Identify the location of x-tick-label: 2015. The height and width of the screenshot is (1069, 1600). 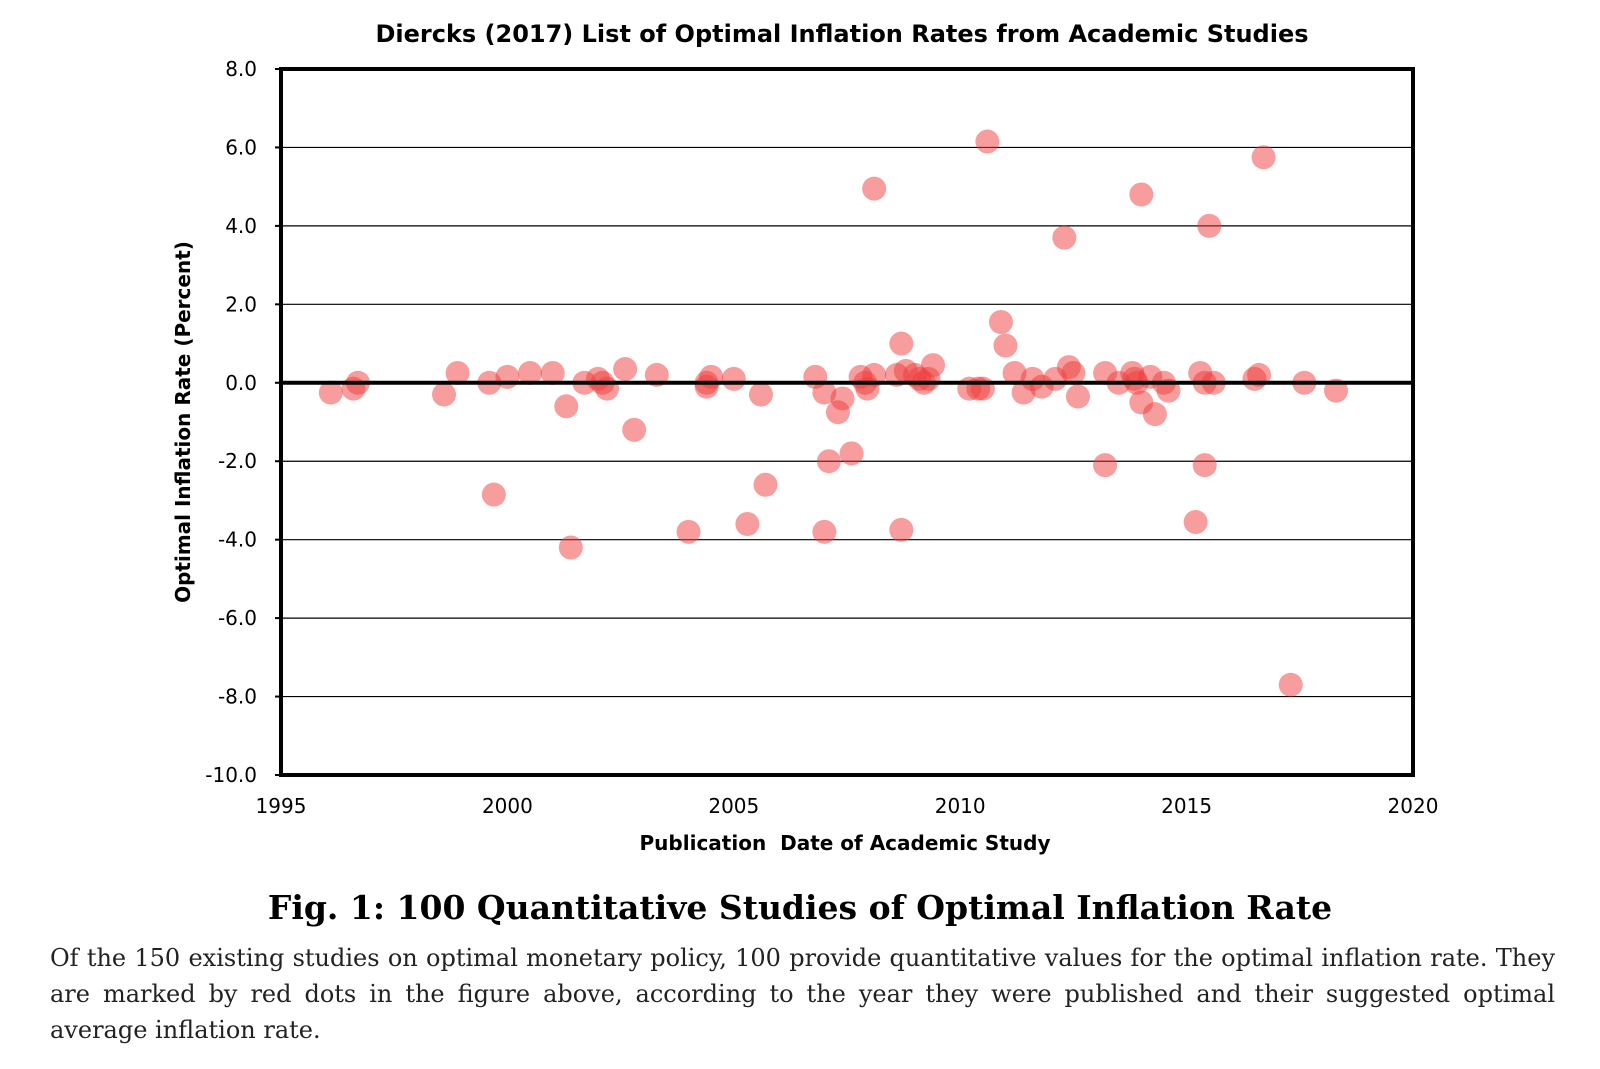
(1186, 806).